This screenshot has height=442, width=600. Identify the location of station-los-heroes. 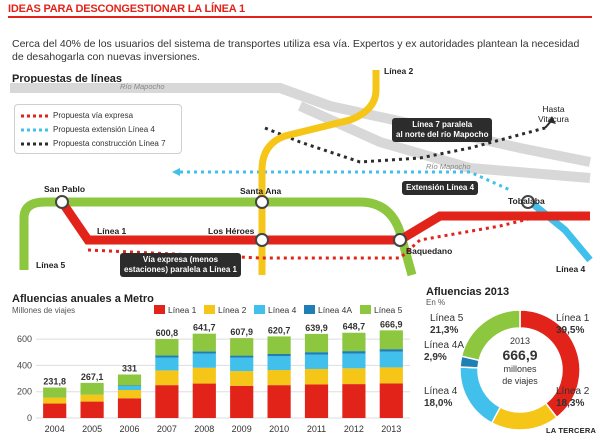
(262, 240).